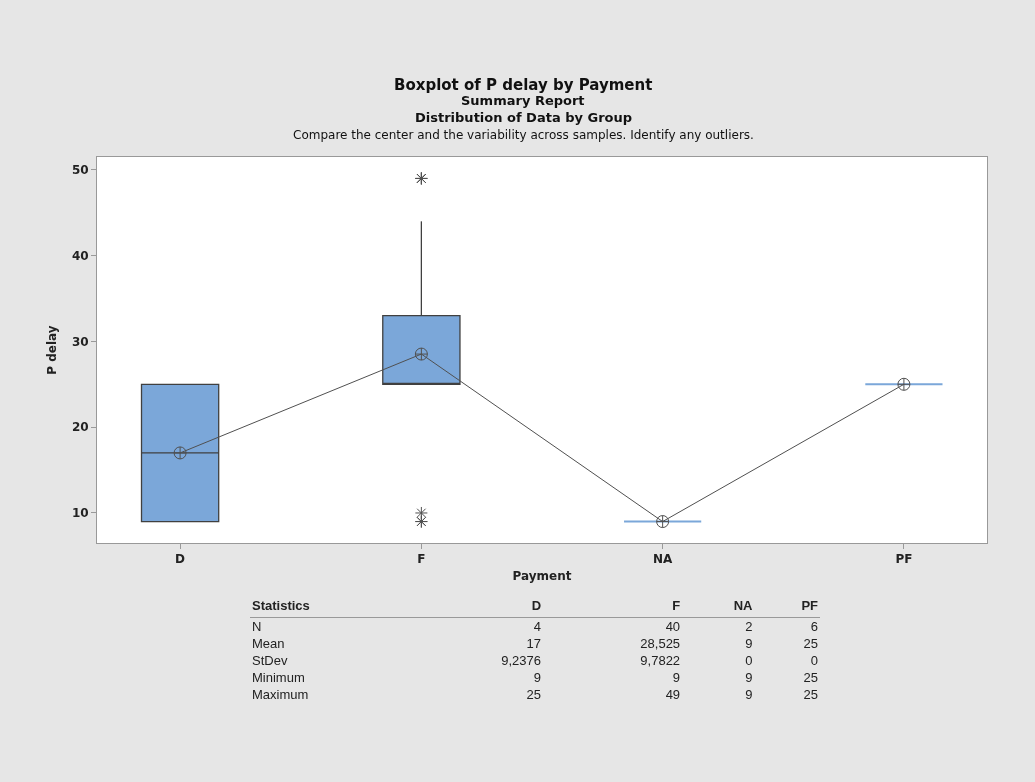 This screenshot has height=782, width=1035. Describe the element at coordinates (80, 341) in the screenshot. I see `y-tick-label: 30` at that location.